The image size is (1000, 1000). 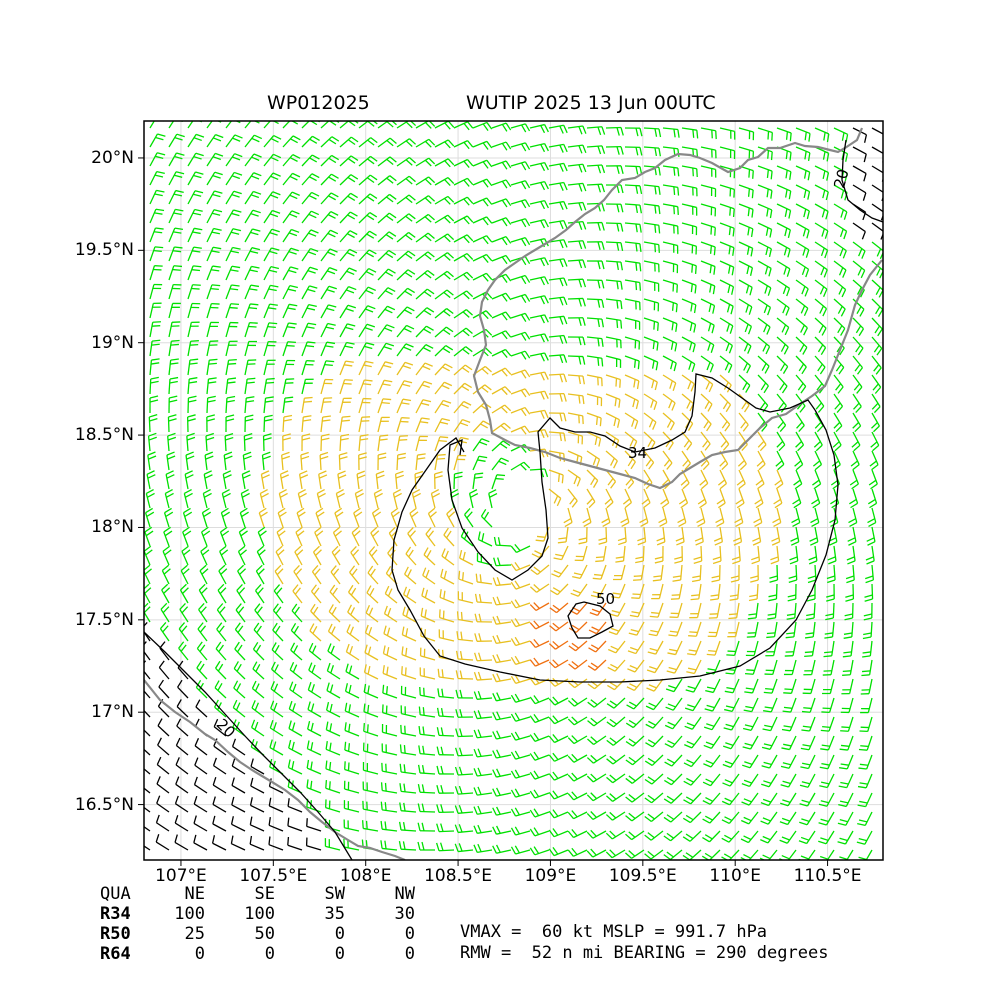 What do you see at coordinates (365, 876) in the screenshot?
I see `lon-tick-label: 108°E` at bounding box center [365, 876].